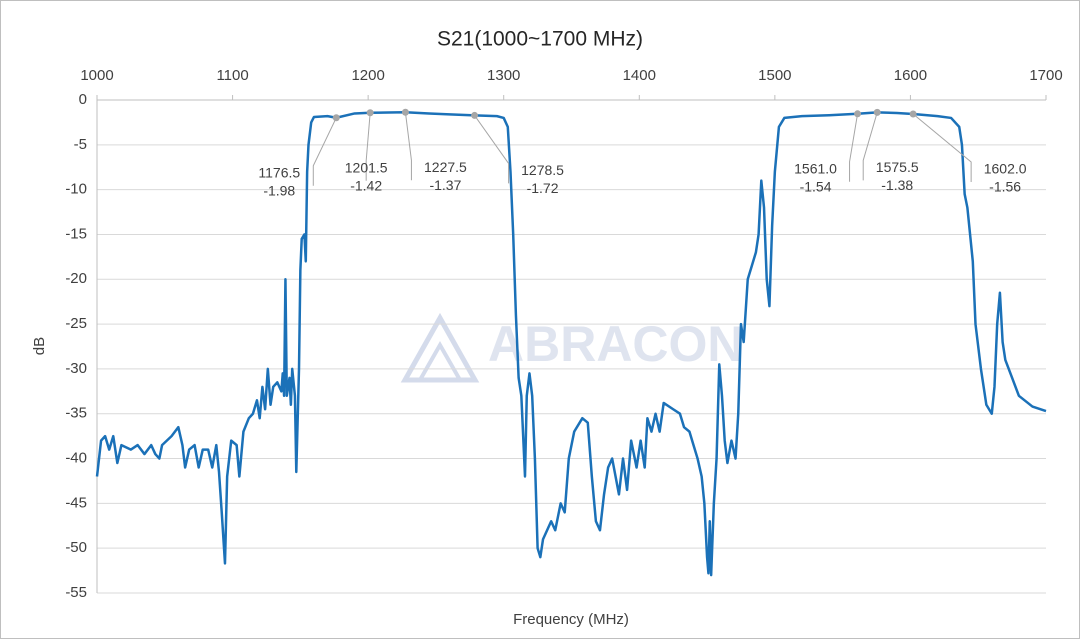 Image resolution: width=1081 pixels, height=640 pixels. I want to click on watermark-logo, so click(440, 347).